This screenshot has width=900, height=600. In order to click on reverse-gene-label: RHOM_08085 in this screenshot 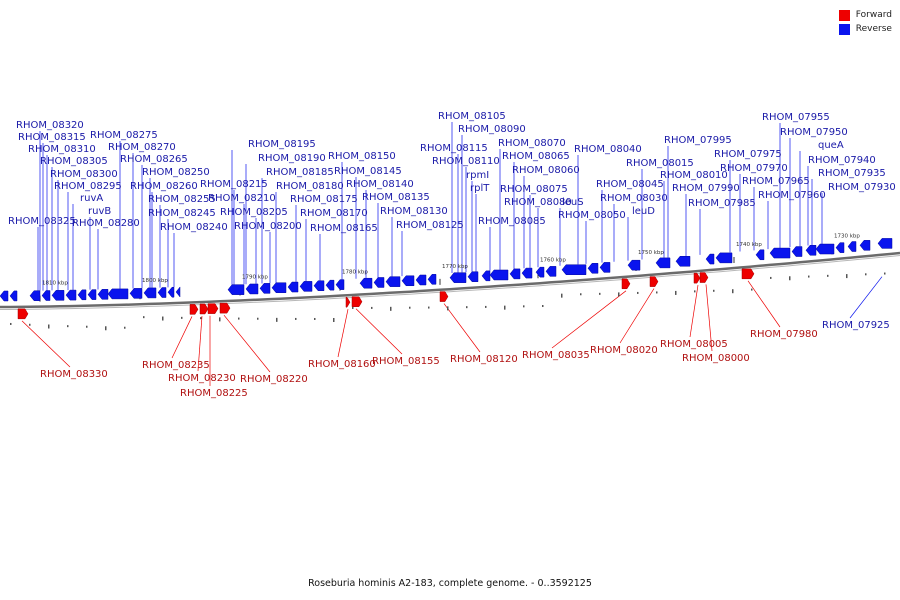, I will do `click(512, 221)`.